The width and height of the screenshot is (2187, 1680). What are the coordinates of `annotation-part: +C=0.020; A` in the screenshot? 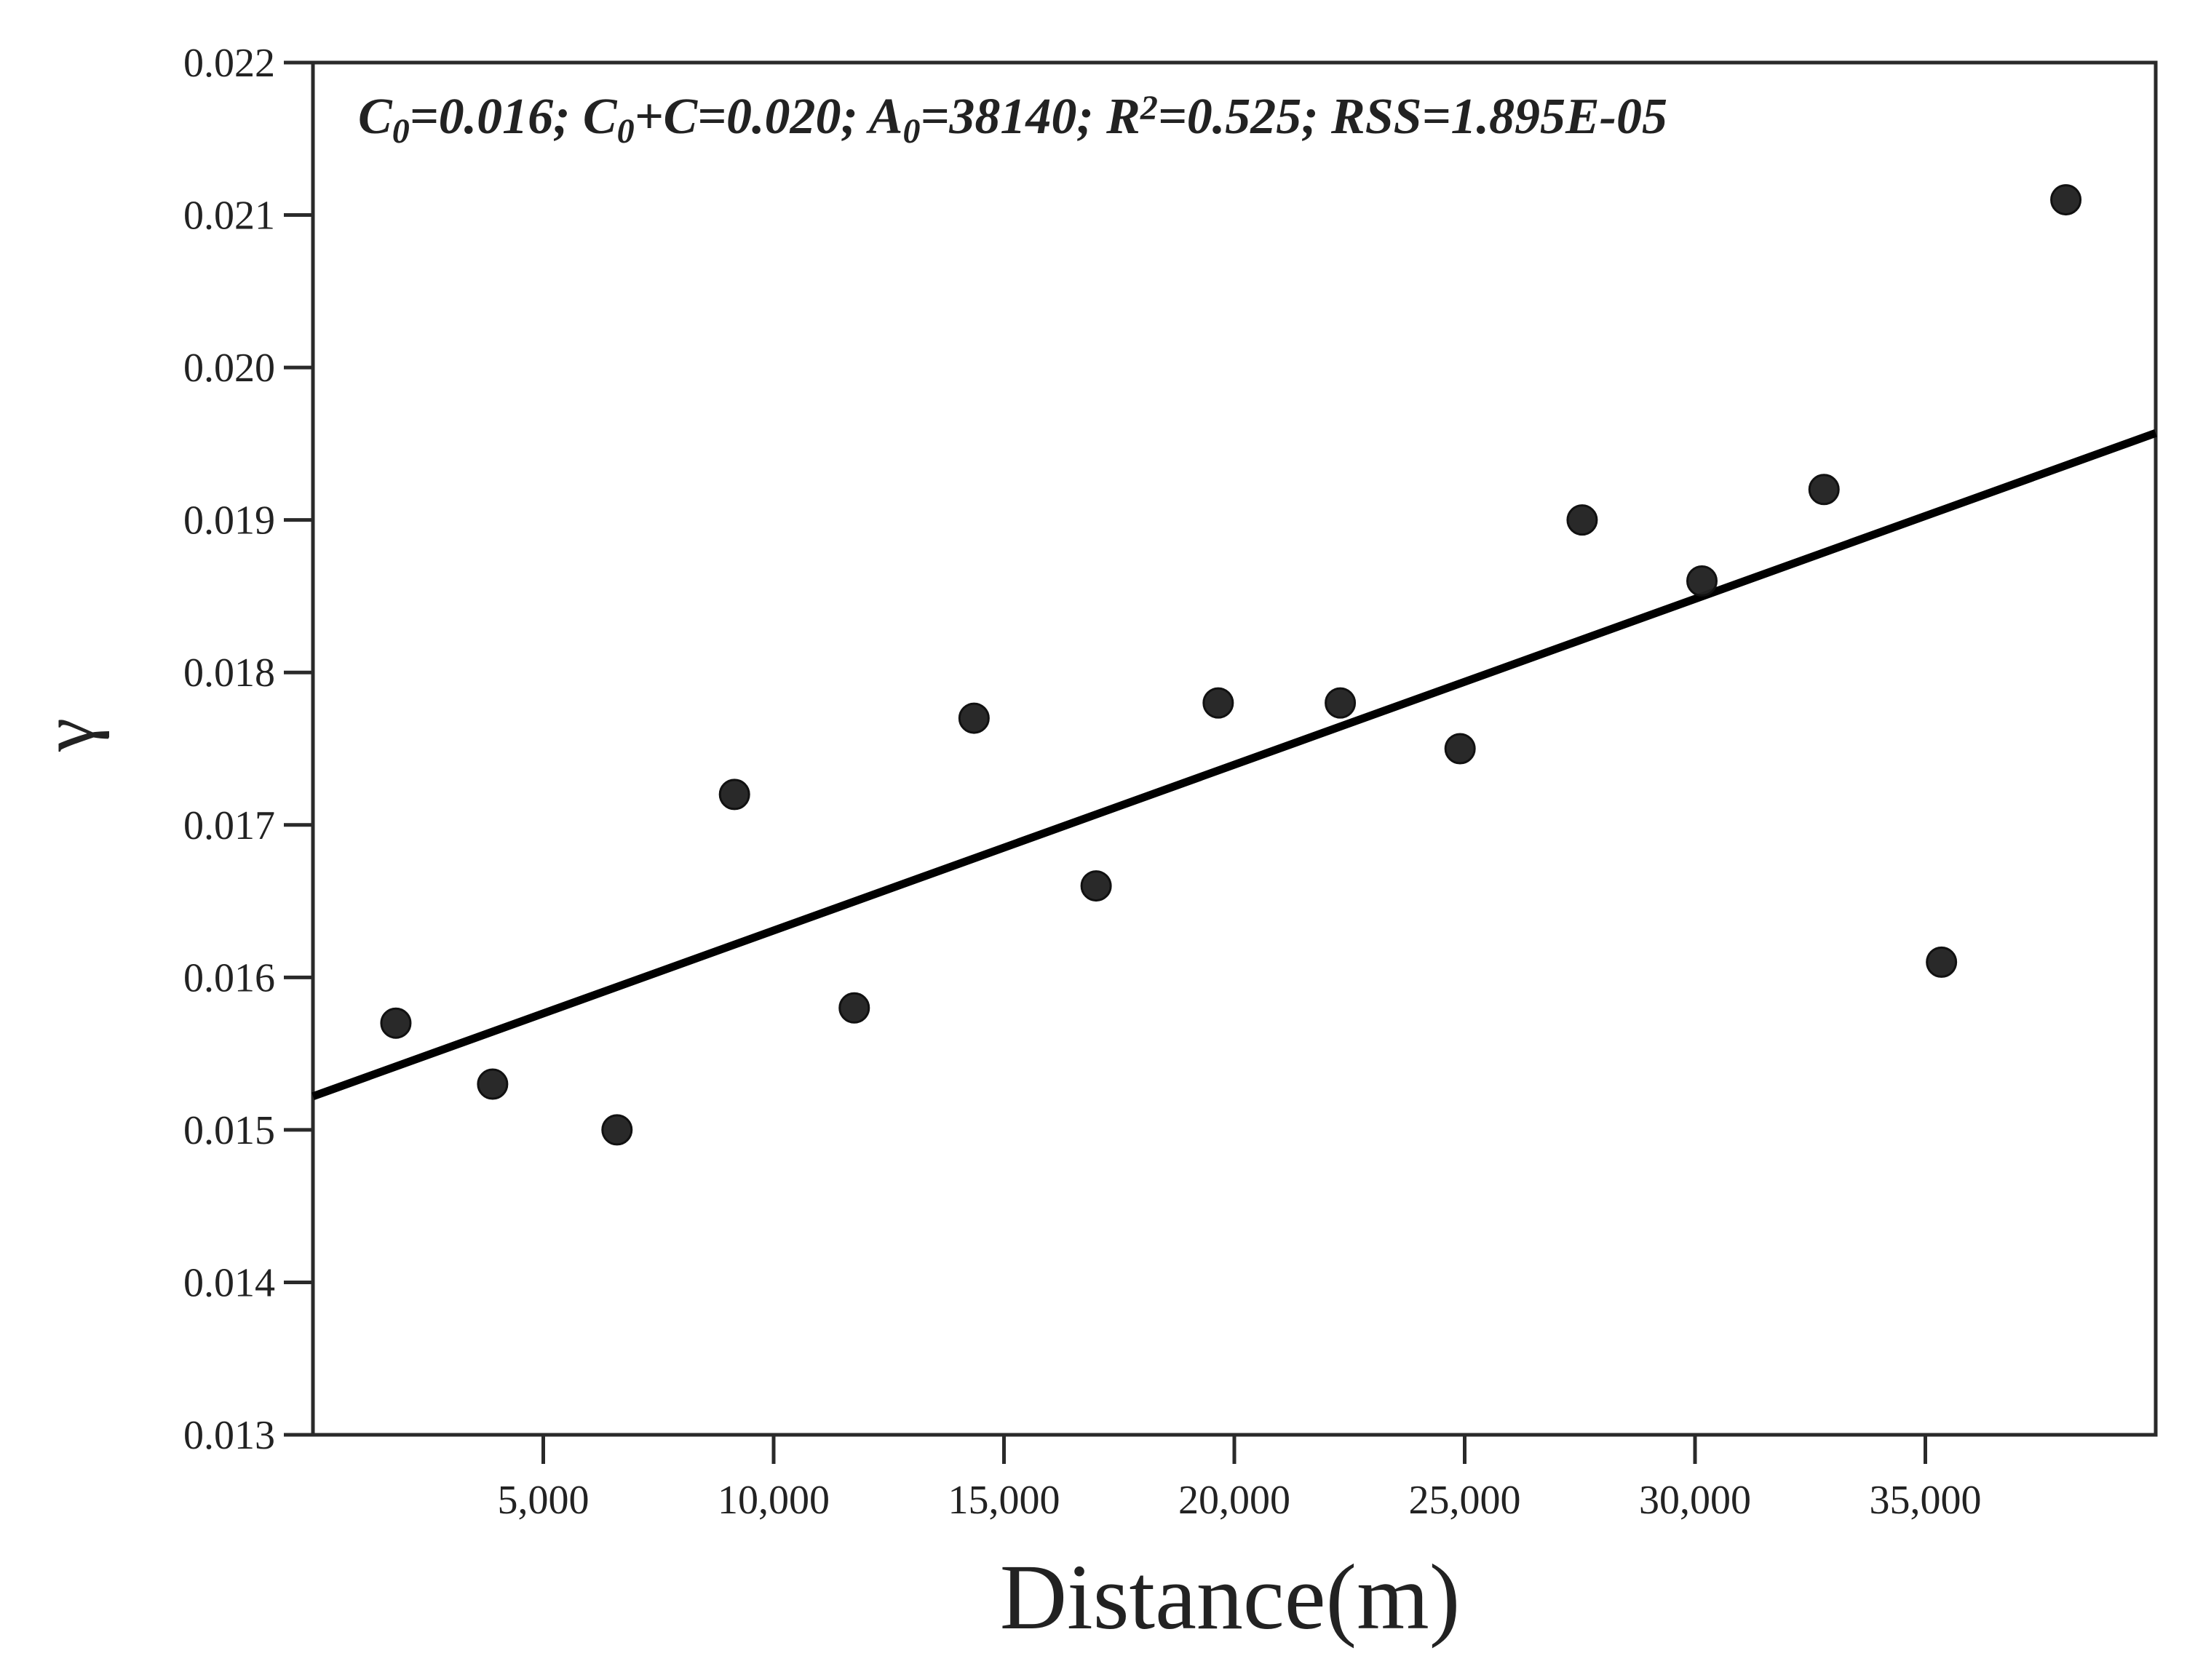 It's located at (769, 117).